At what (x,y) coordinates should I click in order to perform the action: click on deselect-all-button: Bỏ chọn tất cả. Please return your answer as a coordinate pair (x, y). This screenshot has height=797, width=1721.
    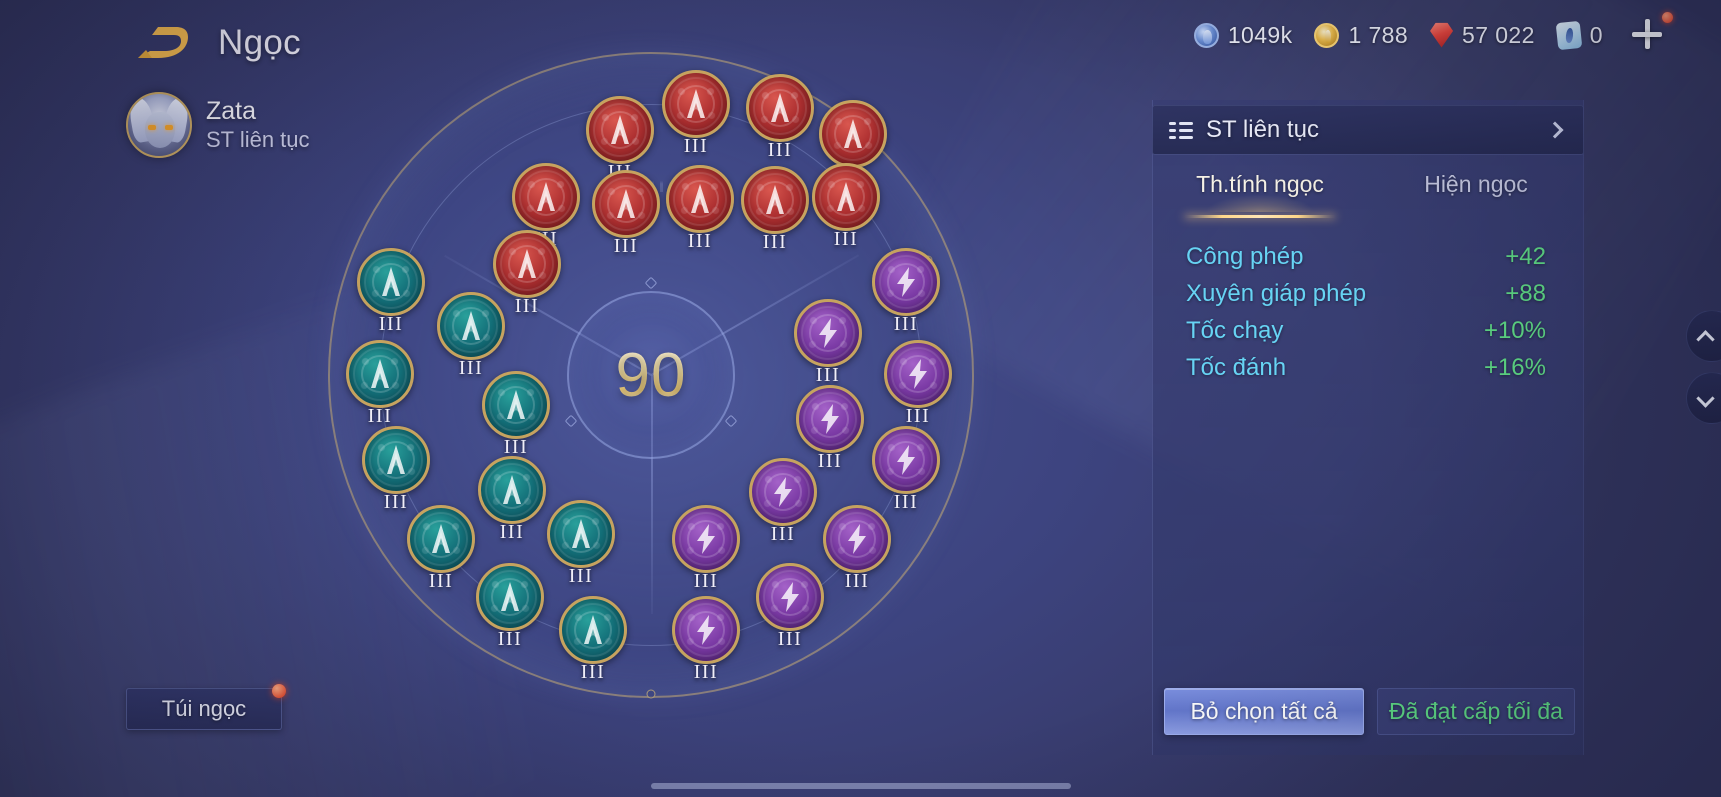
    Looking at the image, I should click on (1264, 711).